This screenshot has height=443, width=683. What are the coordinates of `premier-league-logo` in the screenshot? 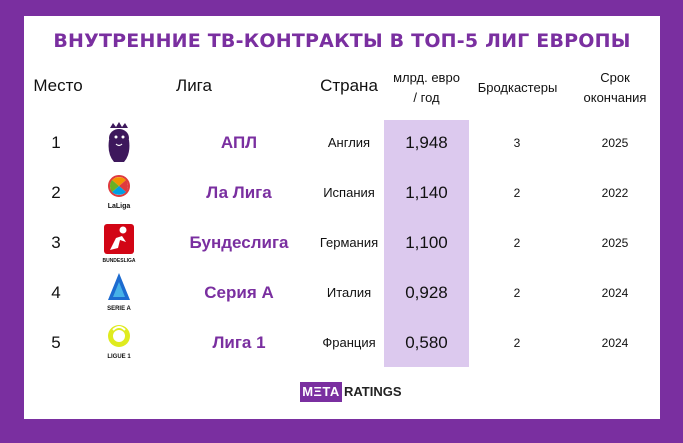 It's located at (119, 143).